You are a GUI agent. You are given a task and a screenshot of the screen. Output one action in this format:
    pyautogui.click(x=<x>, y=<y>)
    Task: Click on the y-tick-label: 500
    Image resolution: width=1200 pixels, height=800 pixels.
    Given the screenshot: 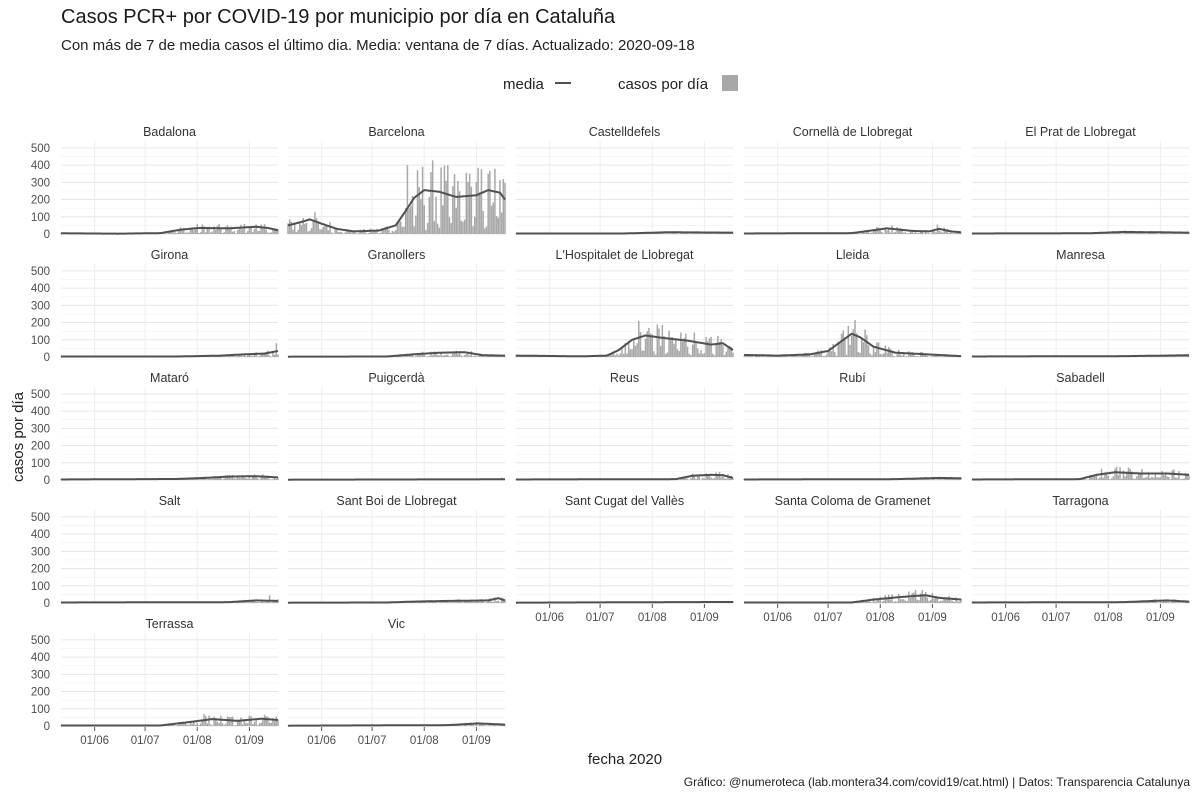 What is the action you would take?
    pyautogui.click(x=40, y=149)
    